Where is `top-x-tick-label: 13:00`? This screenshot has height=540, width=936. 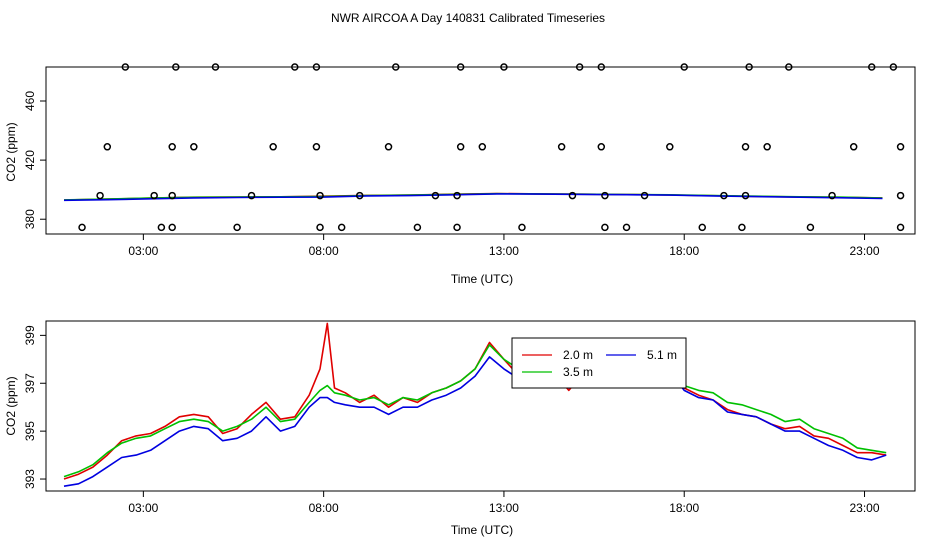
top-x-tick-label: 13:00 is located at coordinates (504, 251).